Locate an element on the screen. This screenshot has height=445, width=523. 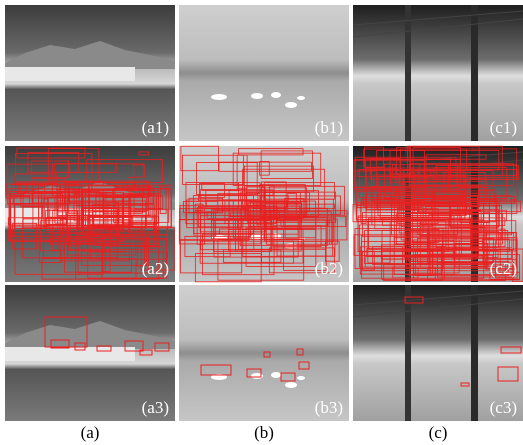
column-label: (b) is located at coordinates (264, 432).